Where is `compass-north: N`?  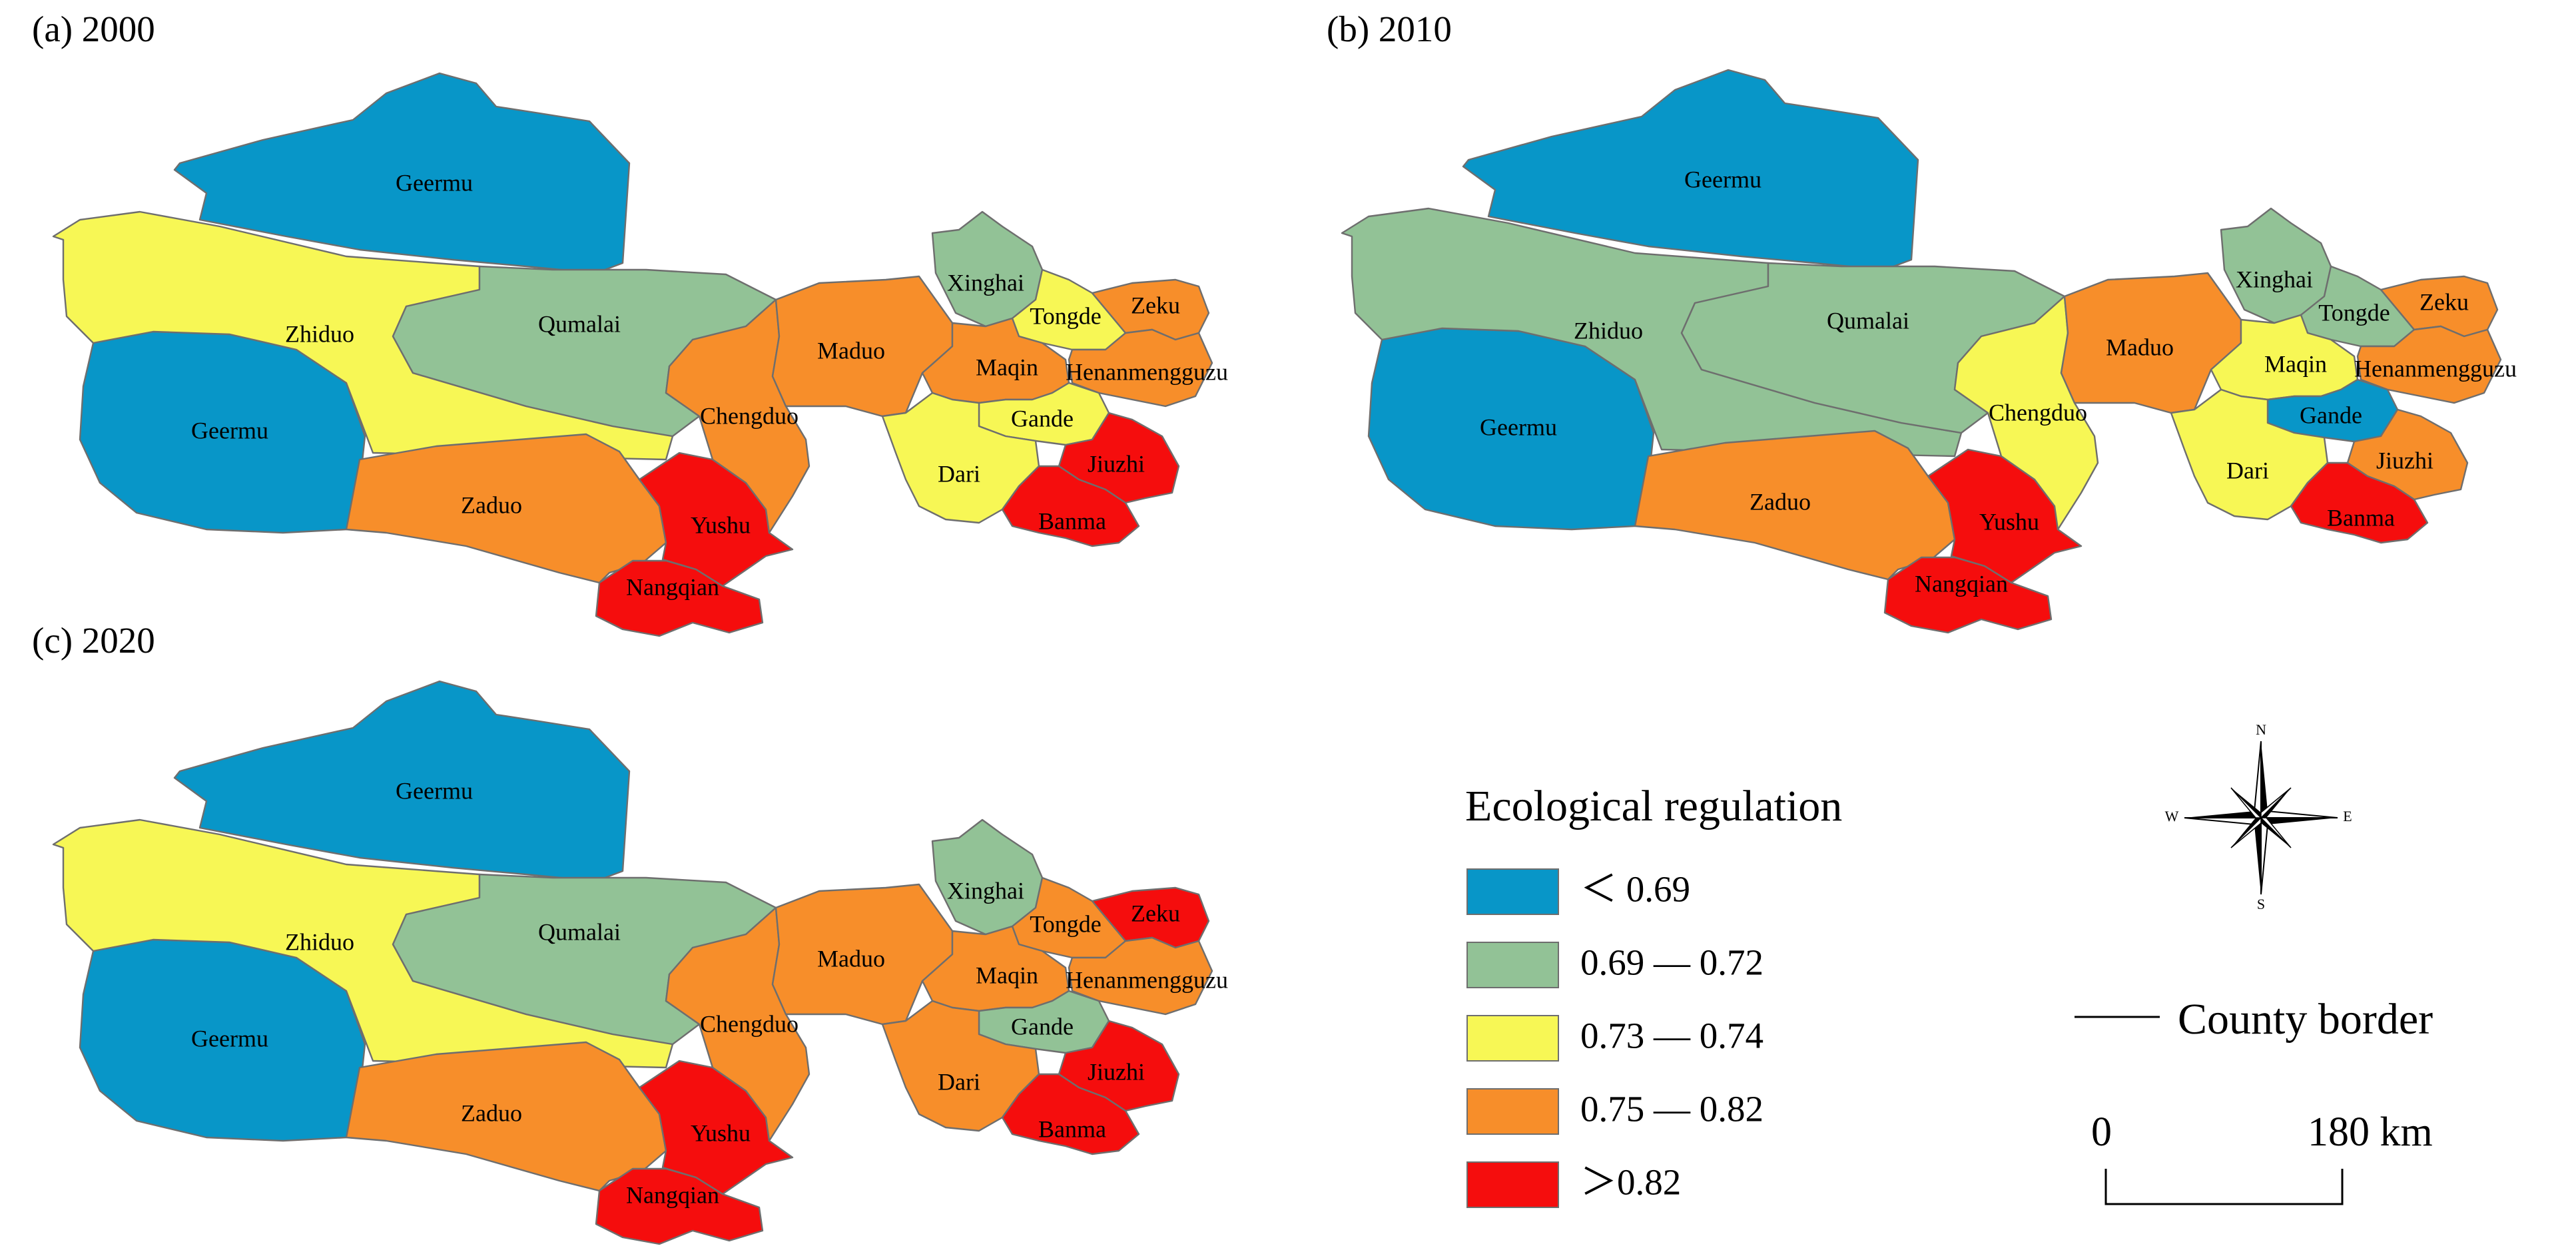 compass-north: N is located at coordinates (2261, 729).